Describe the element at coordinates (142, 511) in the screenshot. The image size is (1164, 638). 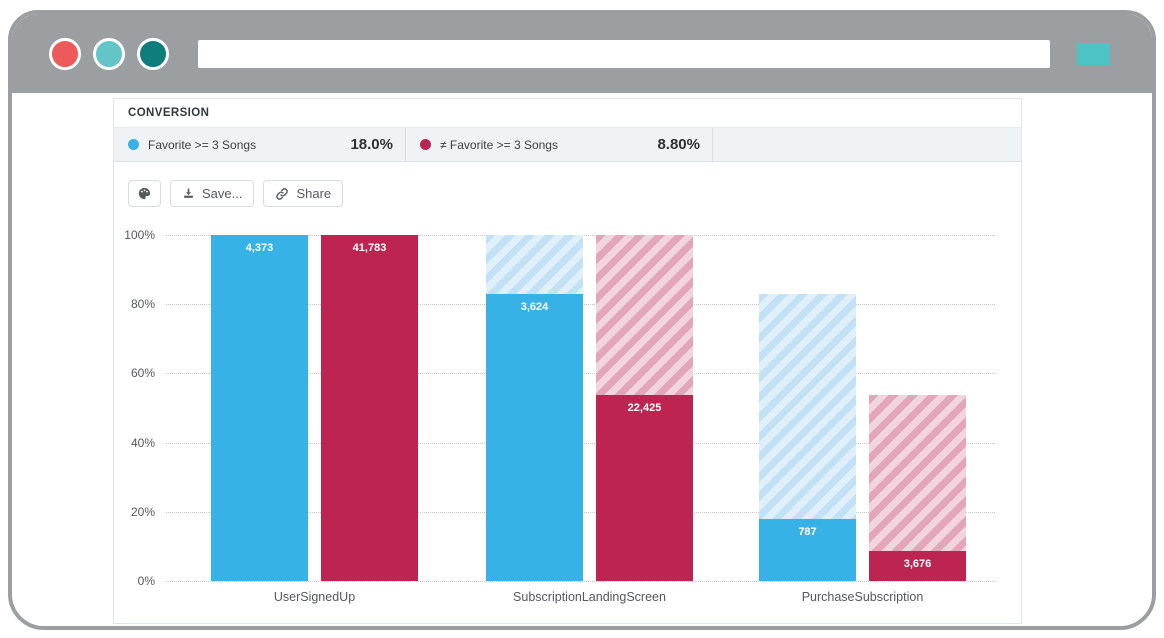
I see `y-axis-tick: 20%` at that location.